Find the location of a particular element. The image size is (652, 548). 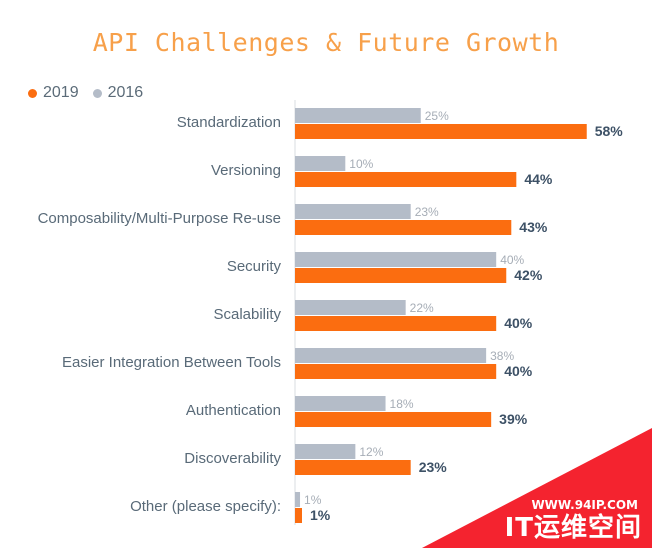

data-label-2016-4: 22% is located at coordinates (422, 308).